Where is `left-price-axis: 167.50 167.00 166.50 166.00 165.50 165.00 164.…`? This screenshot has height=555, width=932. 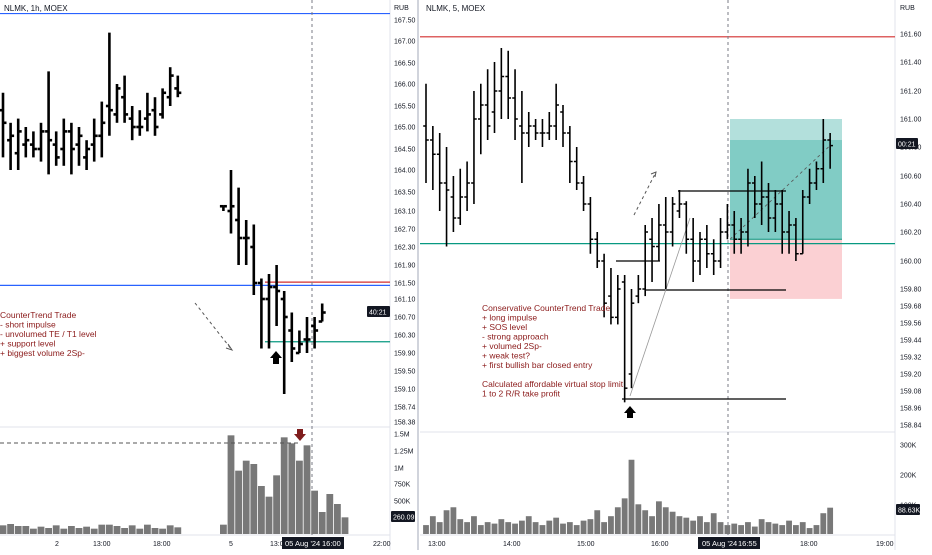 left-price-axis: 167.50 167.00 166.50 166.00 165.50 165.00 164.… is located at coordinates (405, 222).